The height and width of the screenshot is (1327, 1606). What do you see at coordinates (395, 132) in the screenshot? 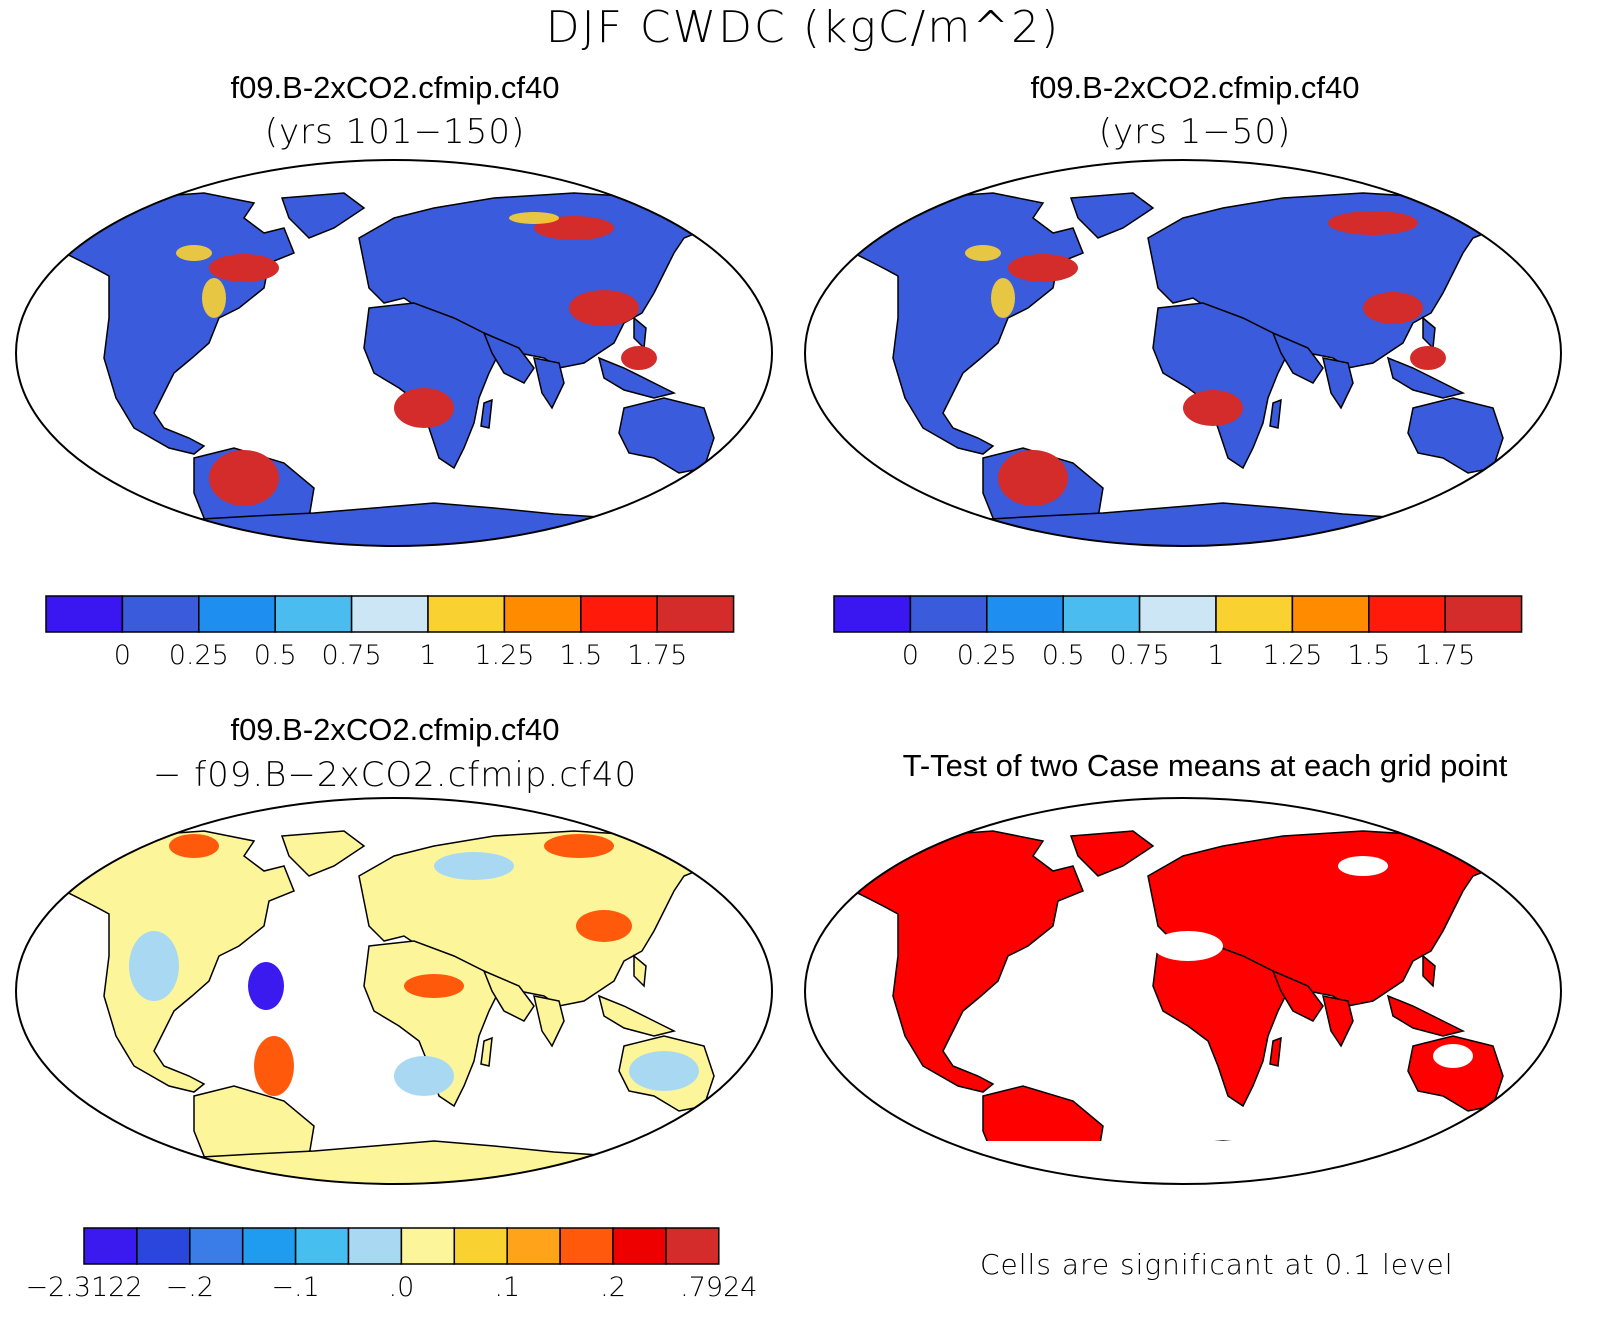
I see `panel-tl-years: (yrs 101−150)` at bounding box center [395, 132].